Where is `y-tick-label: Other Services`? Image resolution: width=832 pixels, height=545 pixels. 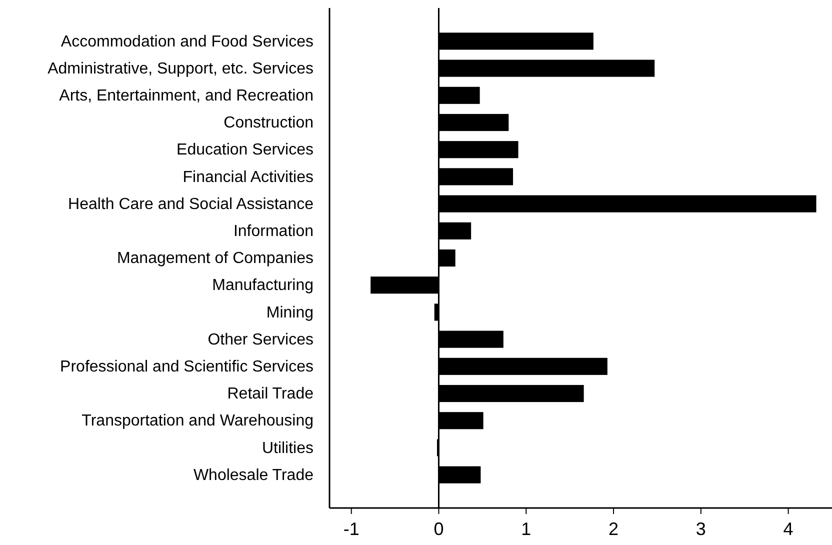
y-tick-label: Other Services is located at coordinates (261, 339).